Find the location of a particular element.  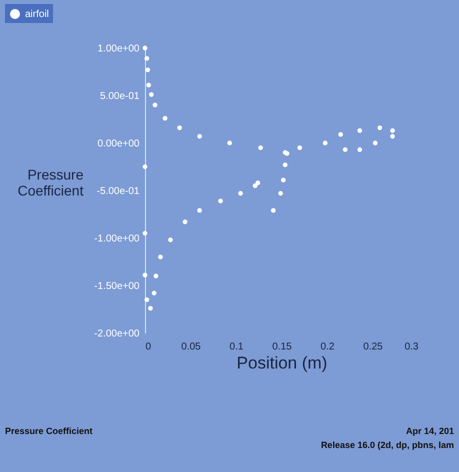

y-tick-label: 0.00e+00 is located at coordinates (119, 144).